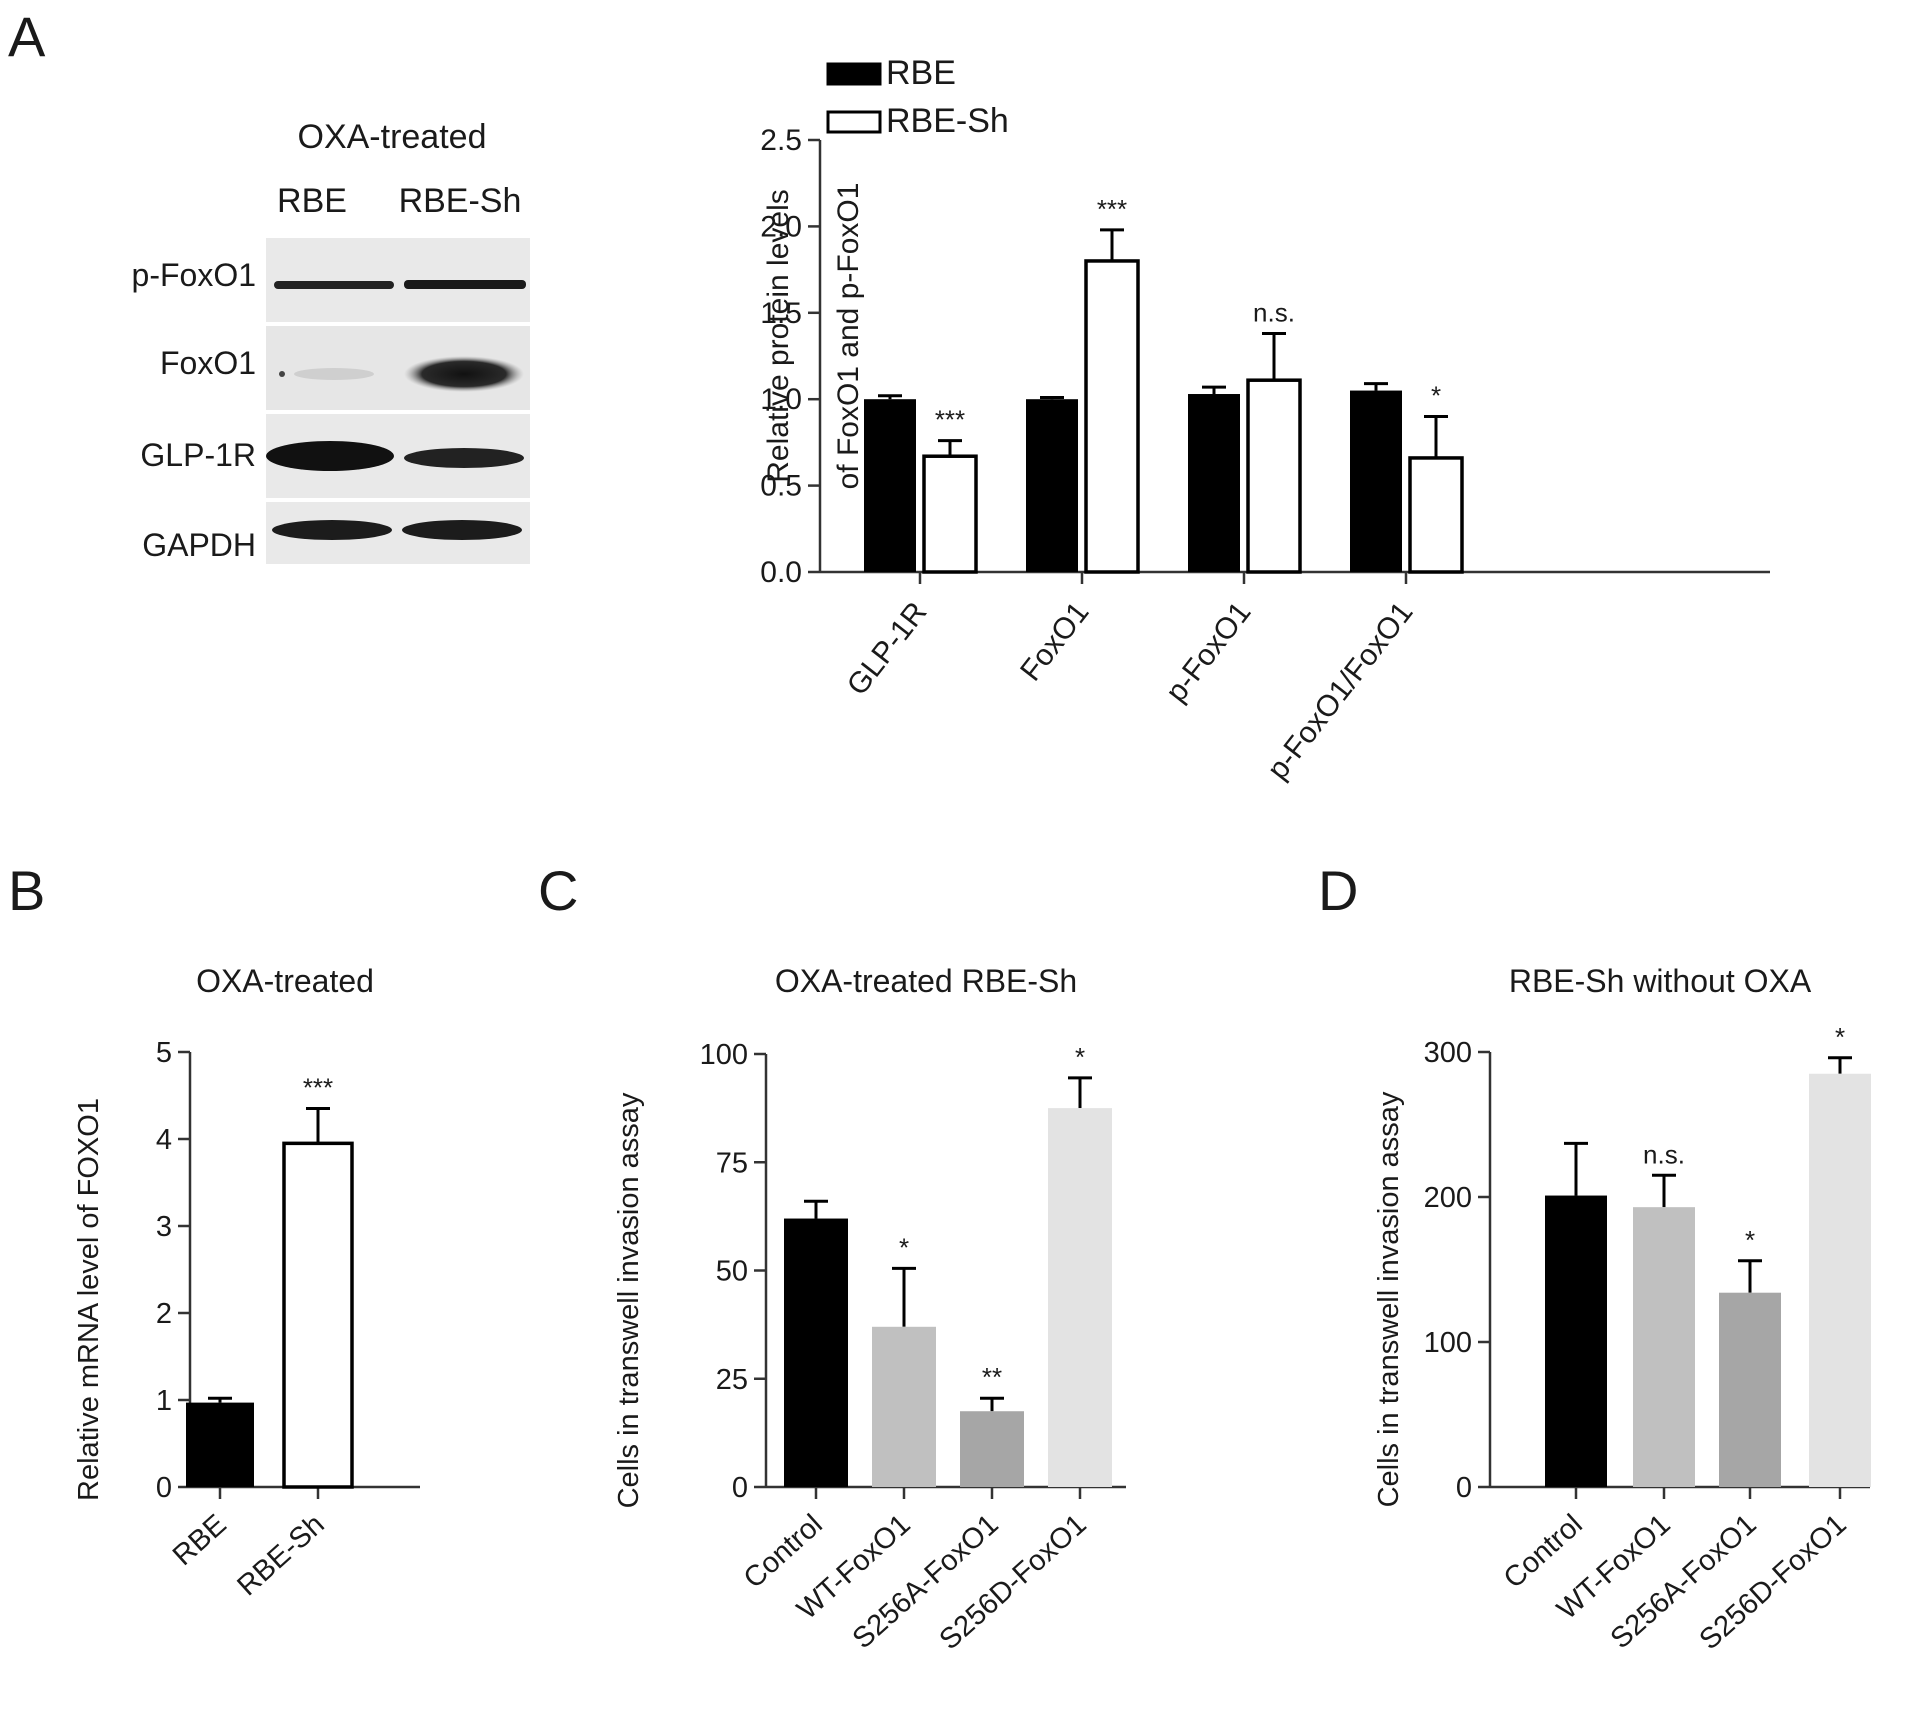  I want to click on y-axis-label: Relative mRNA level of FOXO1, so click(89, 1299).